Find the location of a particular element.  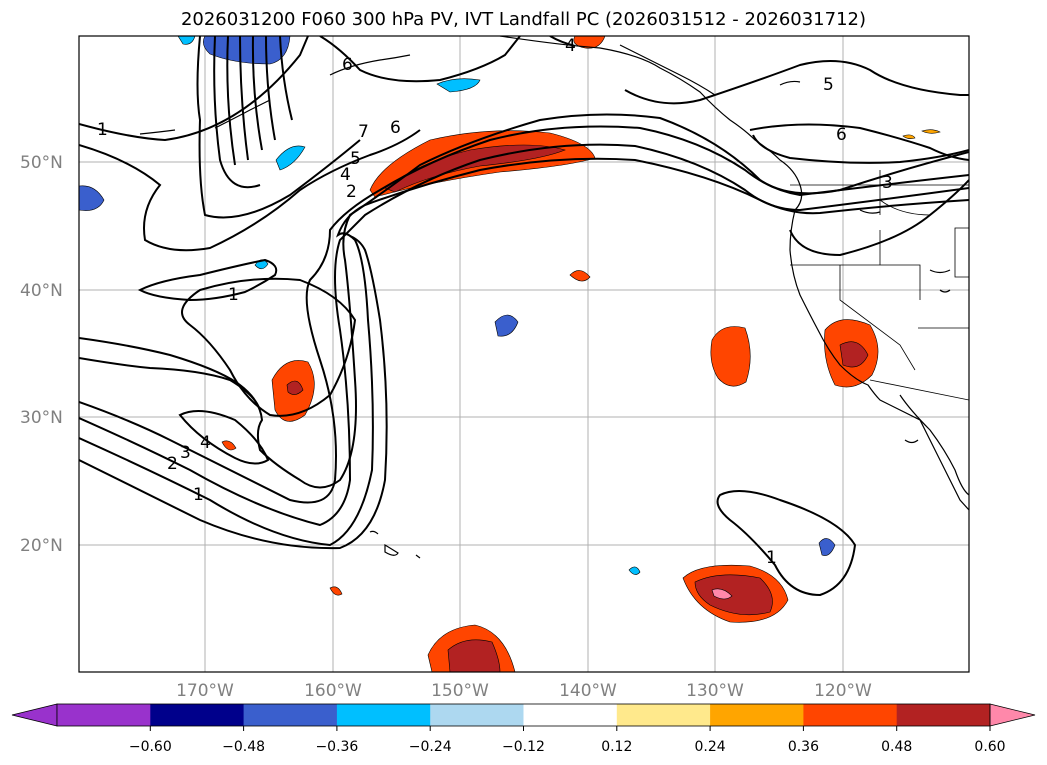

lat-label: 30°N is located at coordinates (41, 418).